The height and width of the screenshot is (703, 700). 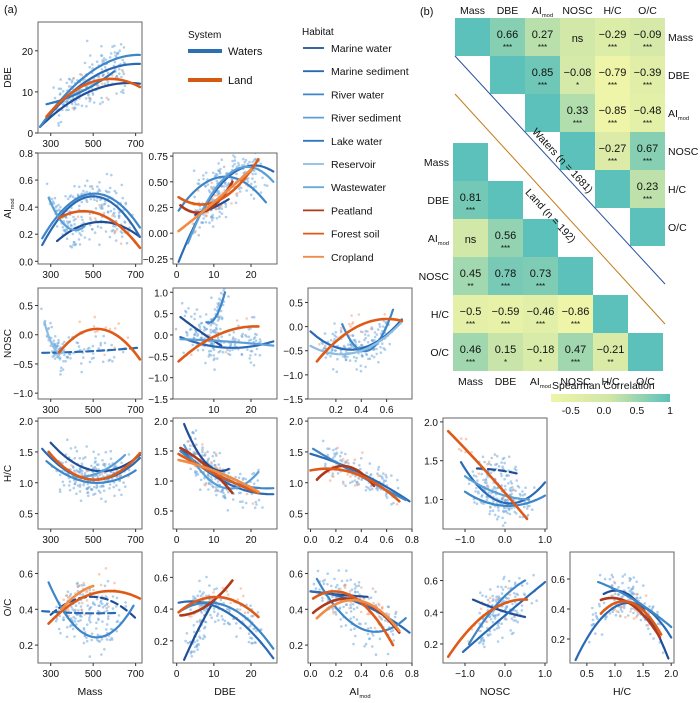 What do you see at coordinates (10, 10) in the screenshot?
I see `panel-label-a: (a)` at bounding box center [10, 10].